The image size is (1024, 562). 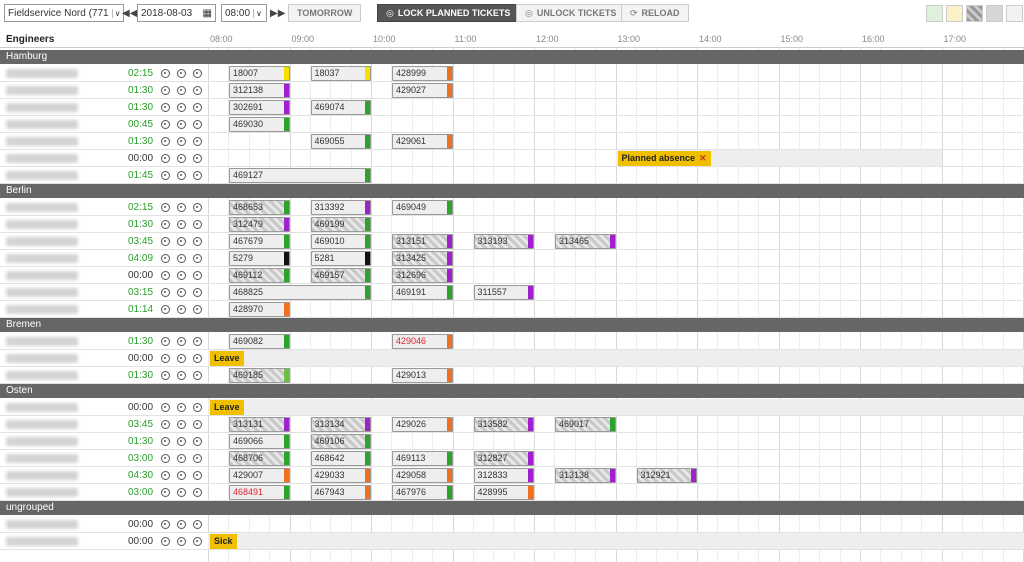 What do you see at coordinates (340, 424) in the screenshot?
I see `ticket: 313134` at bounding box center [340, 424].